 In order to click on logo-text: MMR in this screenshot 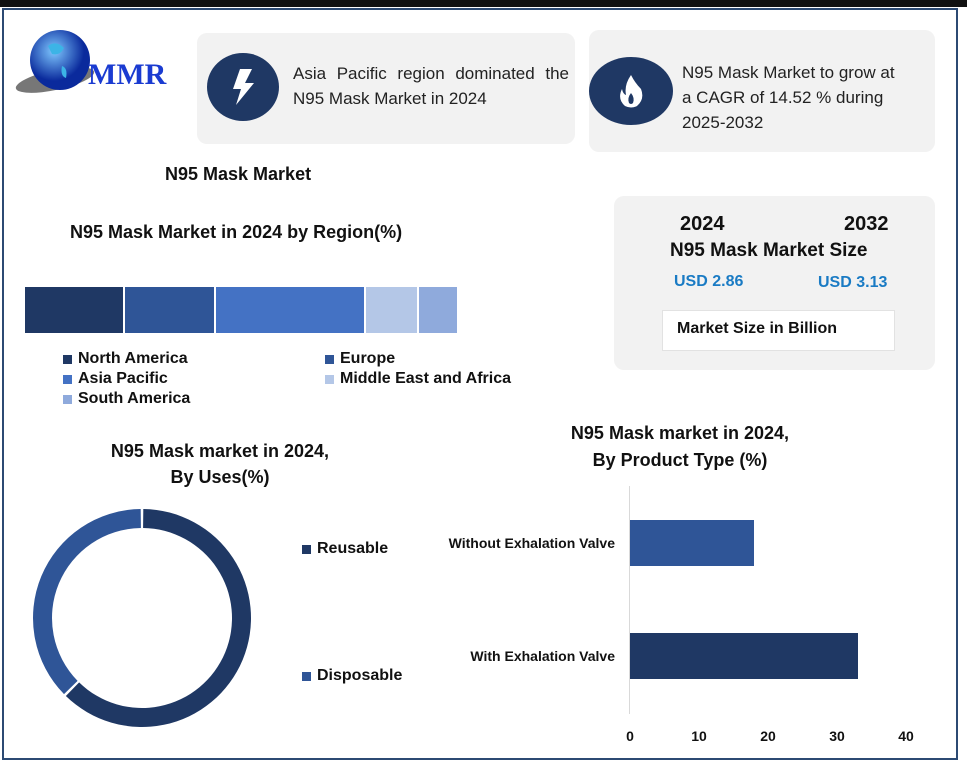, I will do `click(127, 74)`.